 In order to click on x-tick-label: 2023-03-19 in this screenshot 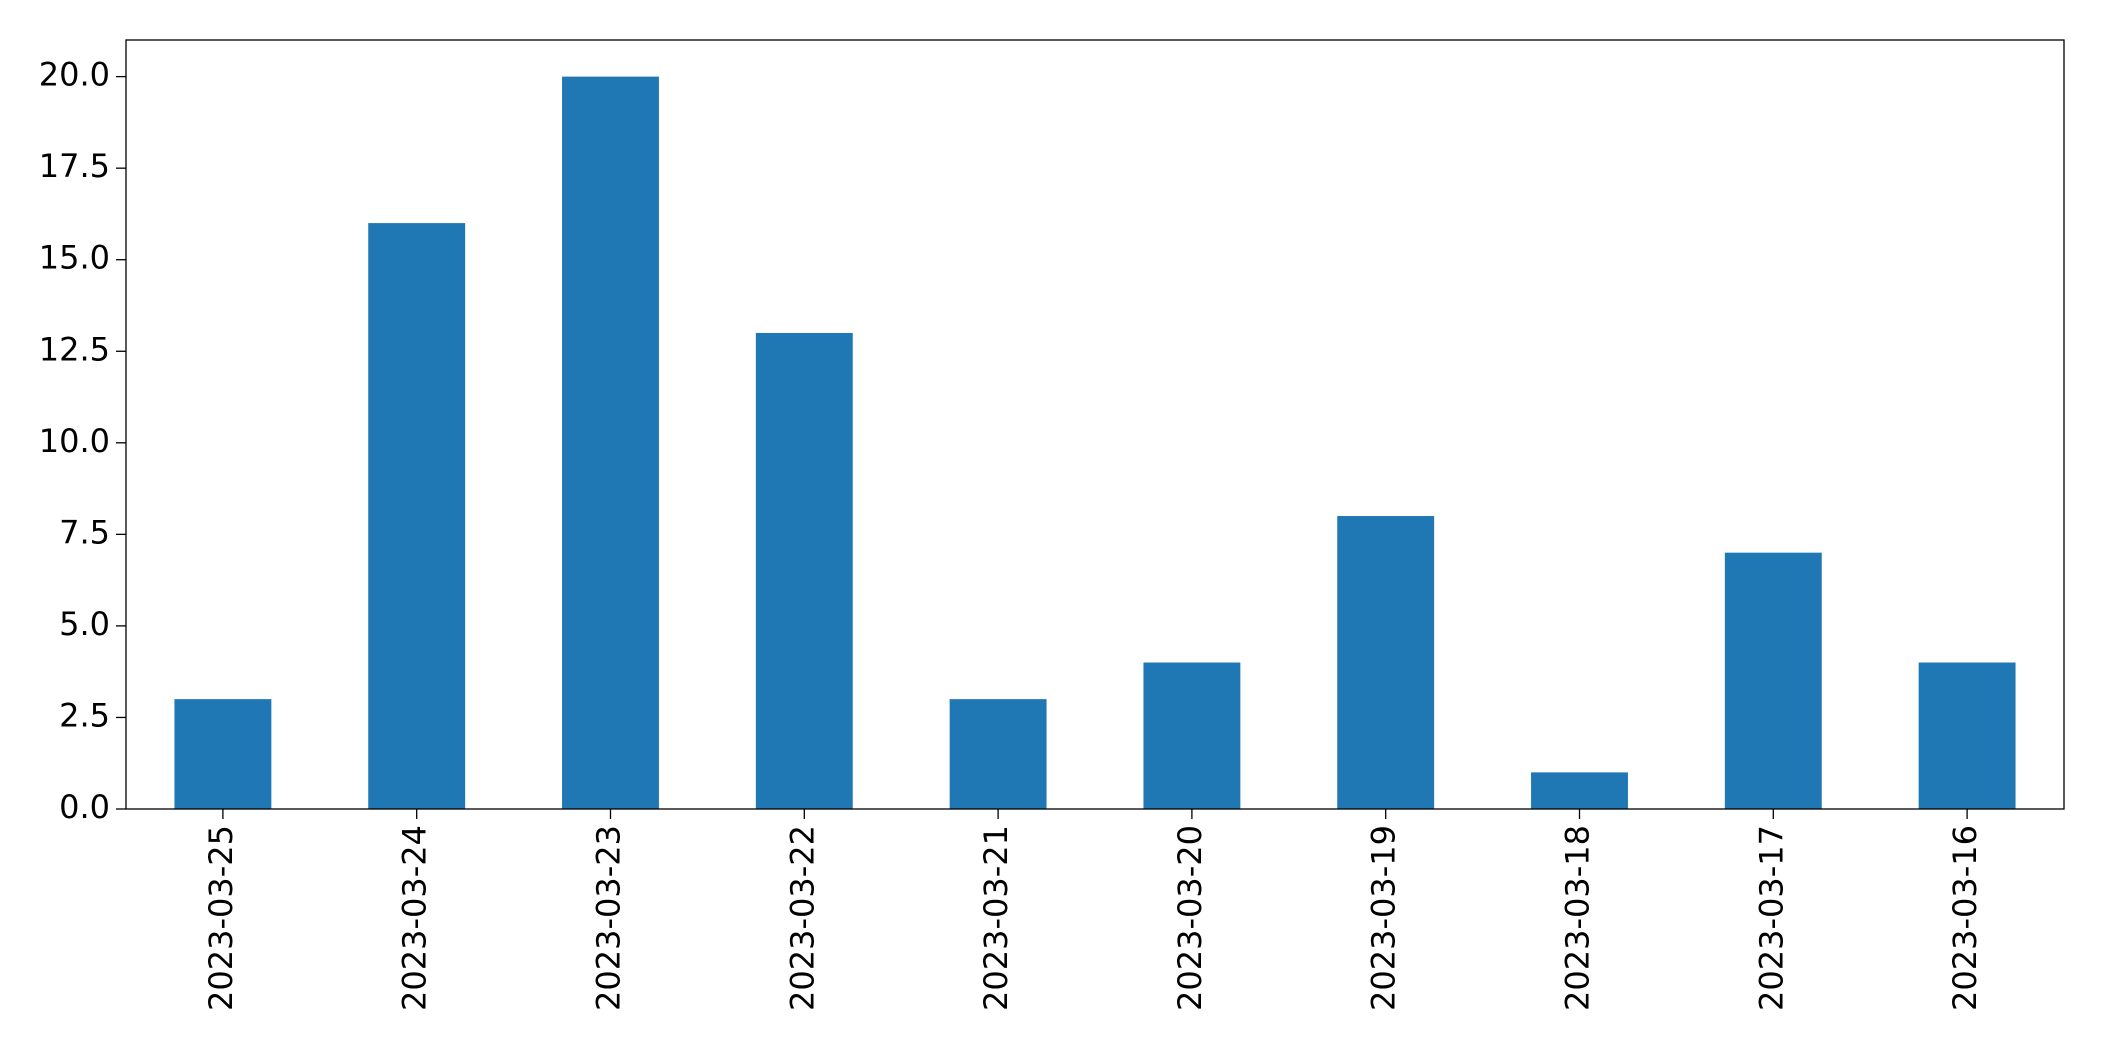, I will do `click(1384, 918)`.